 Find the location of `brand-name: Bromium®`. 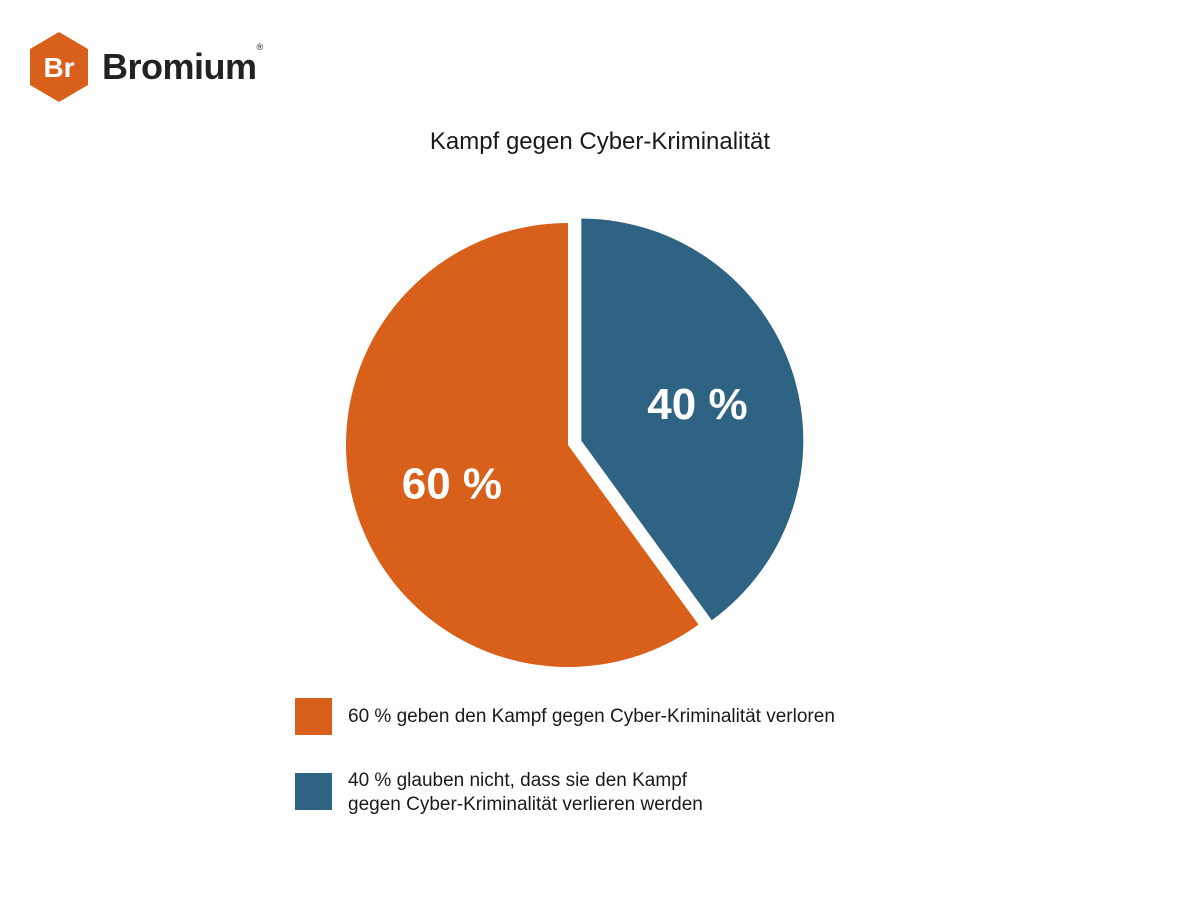

brand-name: Bromium® is located at coordinates (182, 65).